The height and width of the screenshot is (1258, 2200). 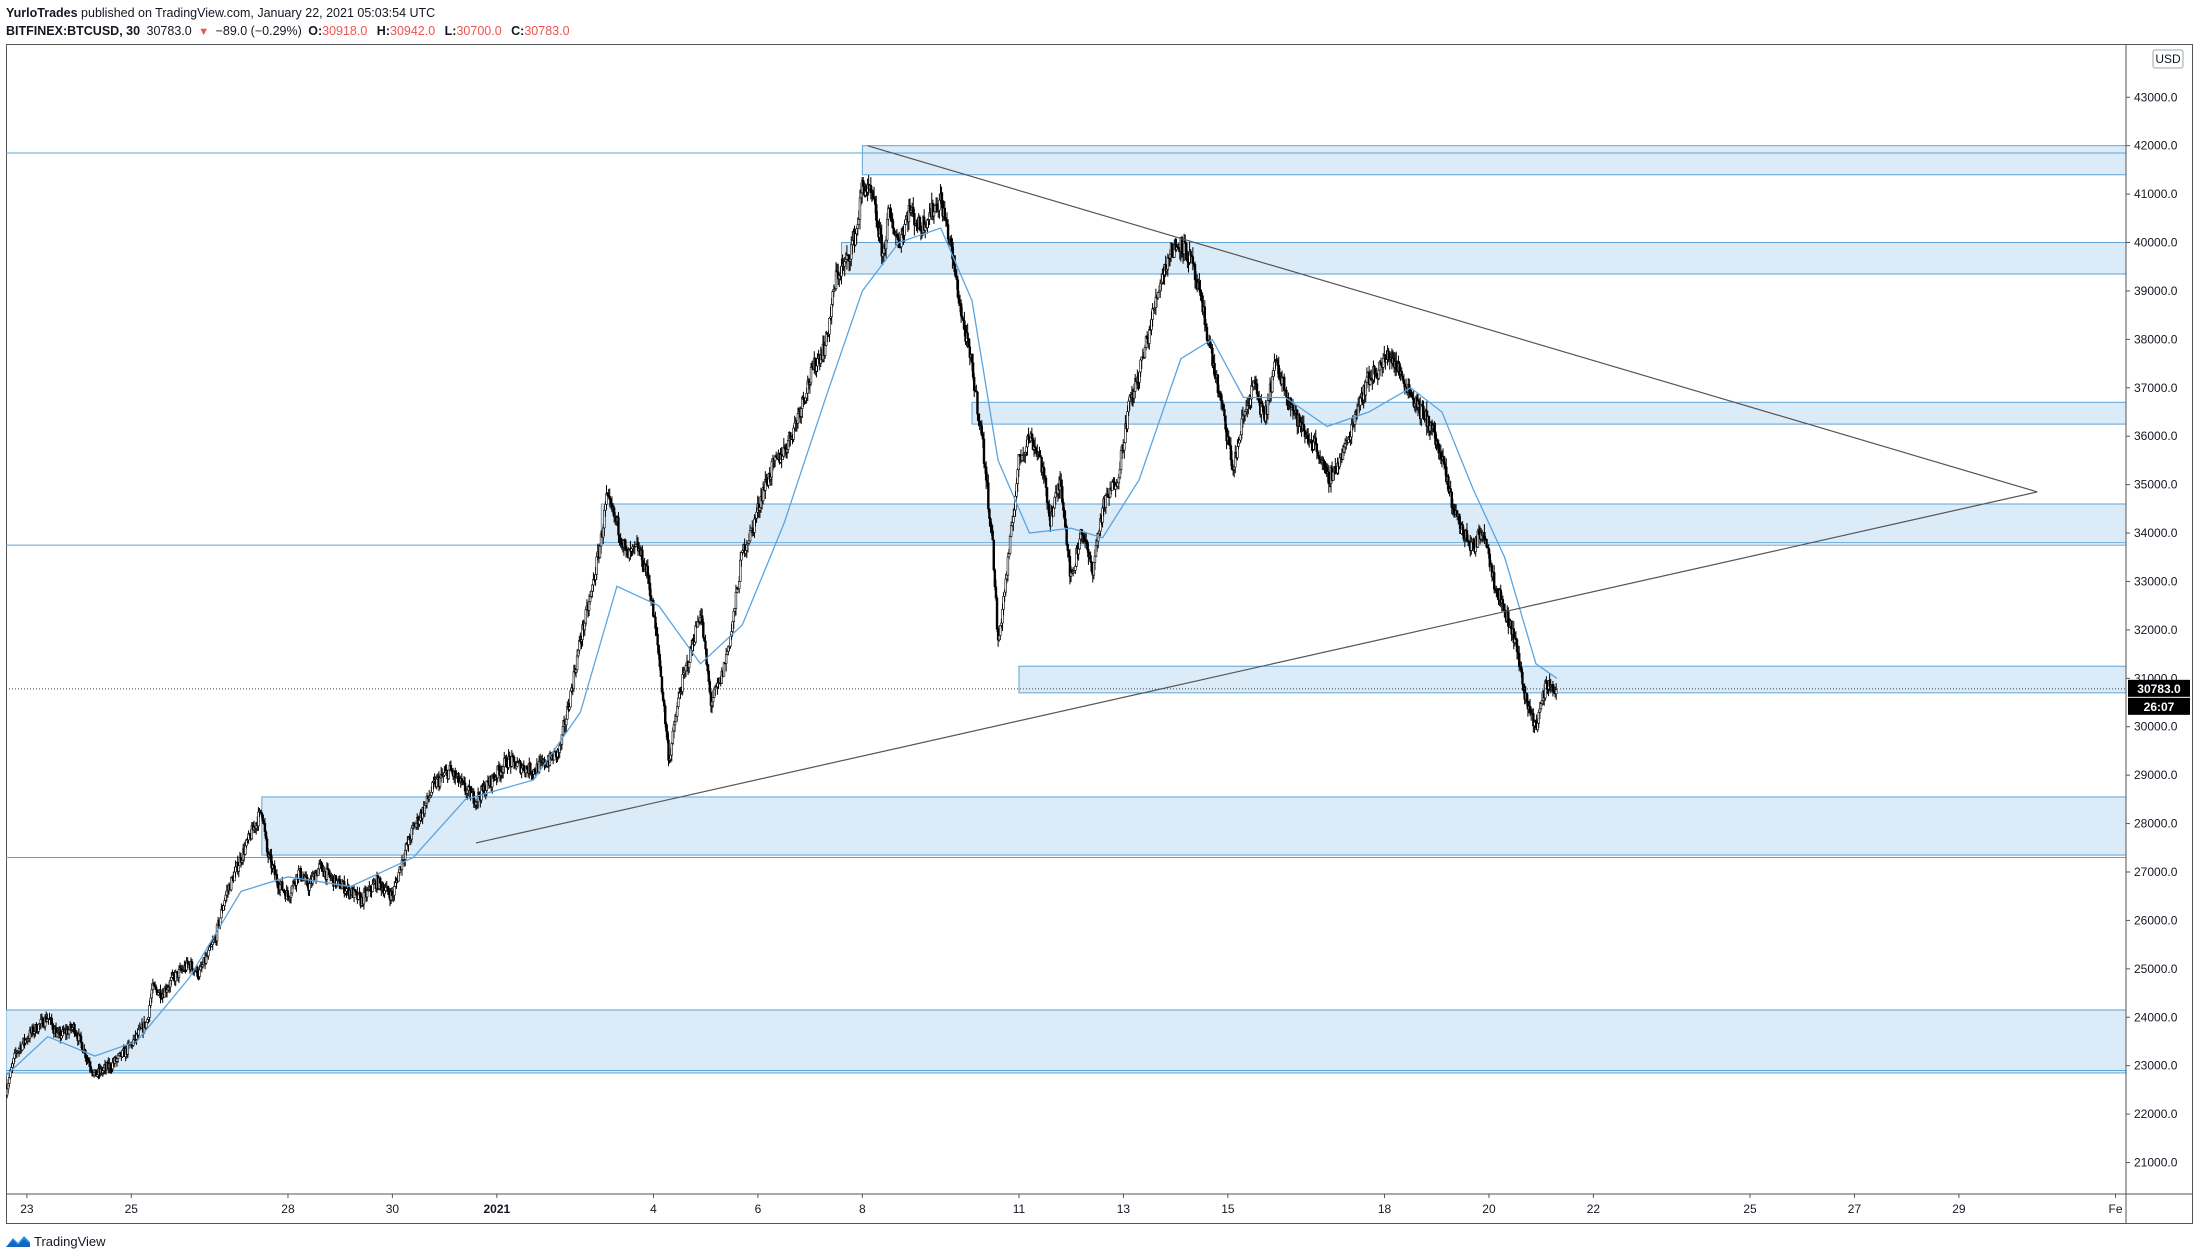 What do you see at coordinates (2156, 388) in the screenshot?
I see `price-tick-label: 37000.0` at bounding box center [2156, 388].